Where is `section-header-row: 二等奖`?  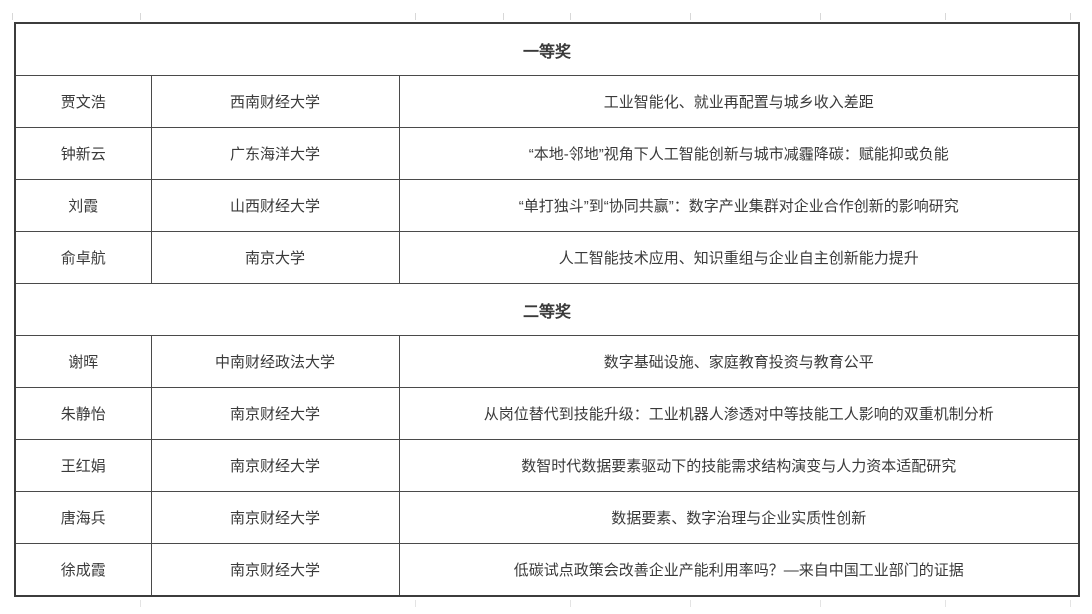 section-header-row: 二等奖 is located at coordinates (547, 309).